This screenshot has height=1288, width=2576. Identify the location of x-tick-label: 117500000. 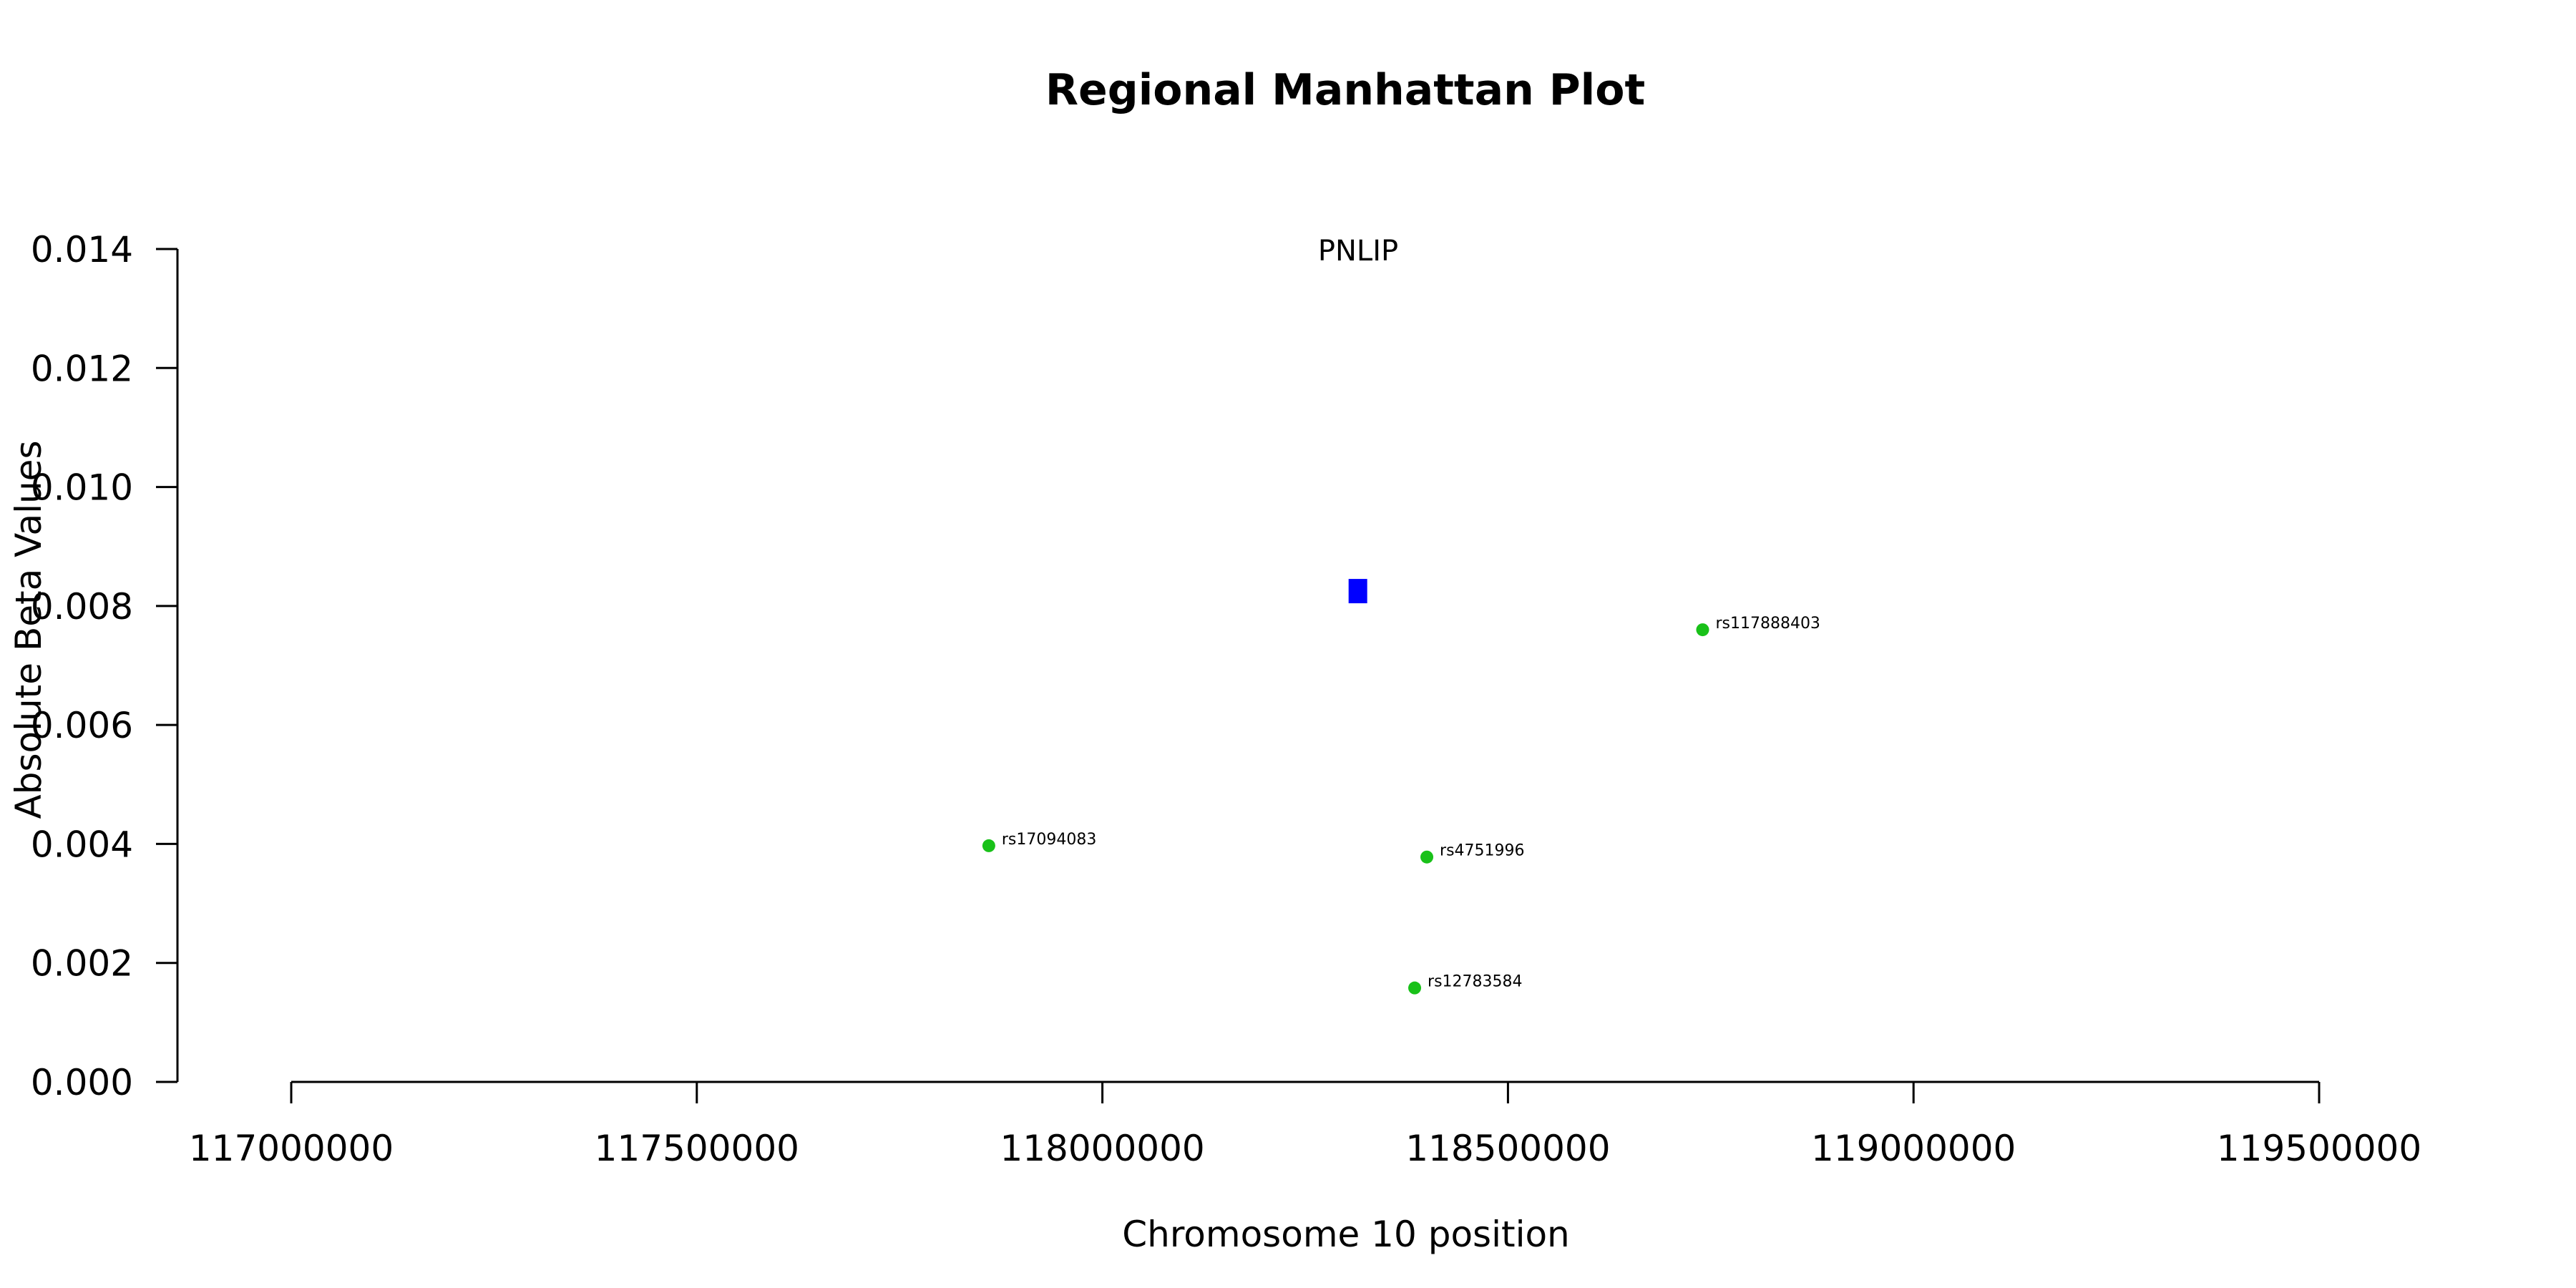
(697, 1148).